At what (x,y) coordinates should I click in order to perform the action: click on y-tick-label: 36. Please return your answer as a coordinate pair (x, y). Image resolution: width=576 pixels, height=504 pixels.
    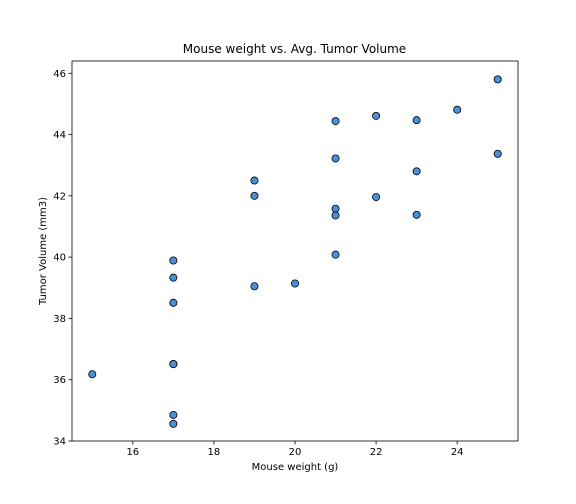
    Looking at the image, I should click on (59, 380).